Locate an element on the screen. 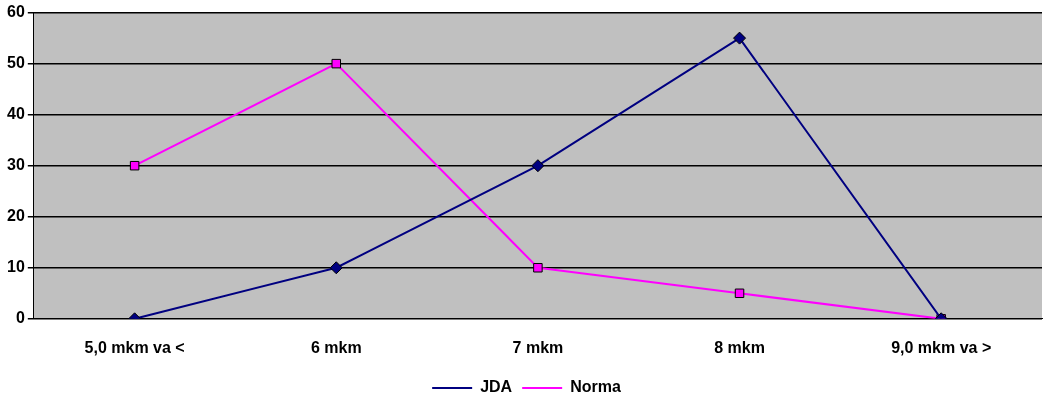 The image size is (1049, 414). y-tick-label: 40 is located at coordinates (16, 114).